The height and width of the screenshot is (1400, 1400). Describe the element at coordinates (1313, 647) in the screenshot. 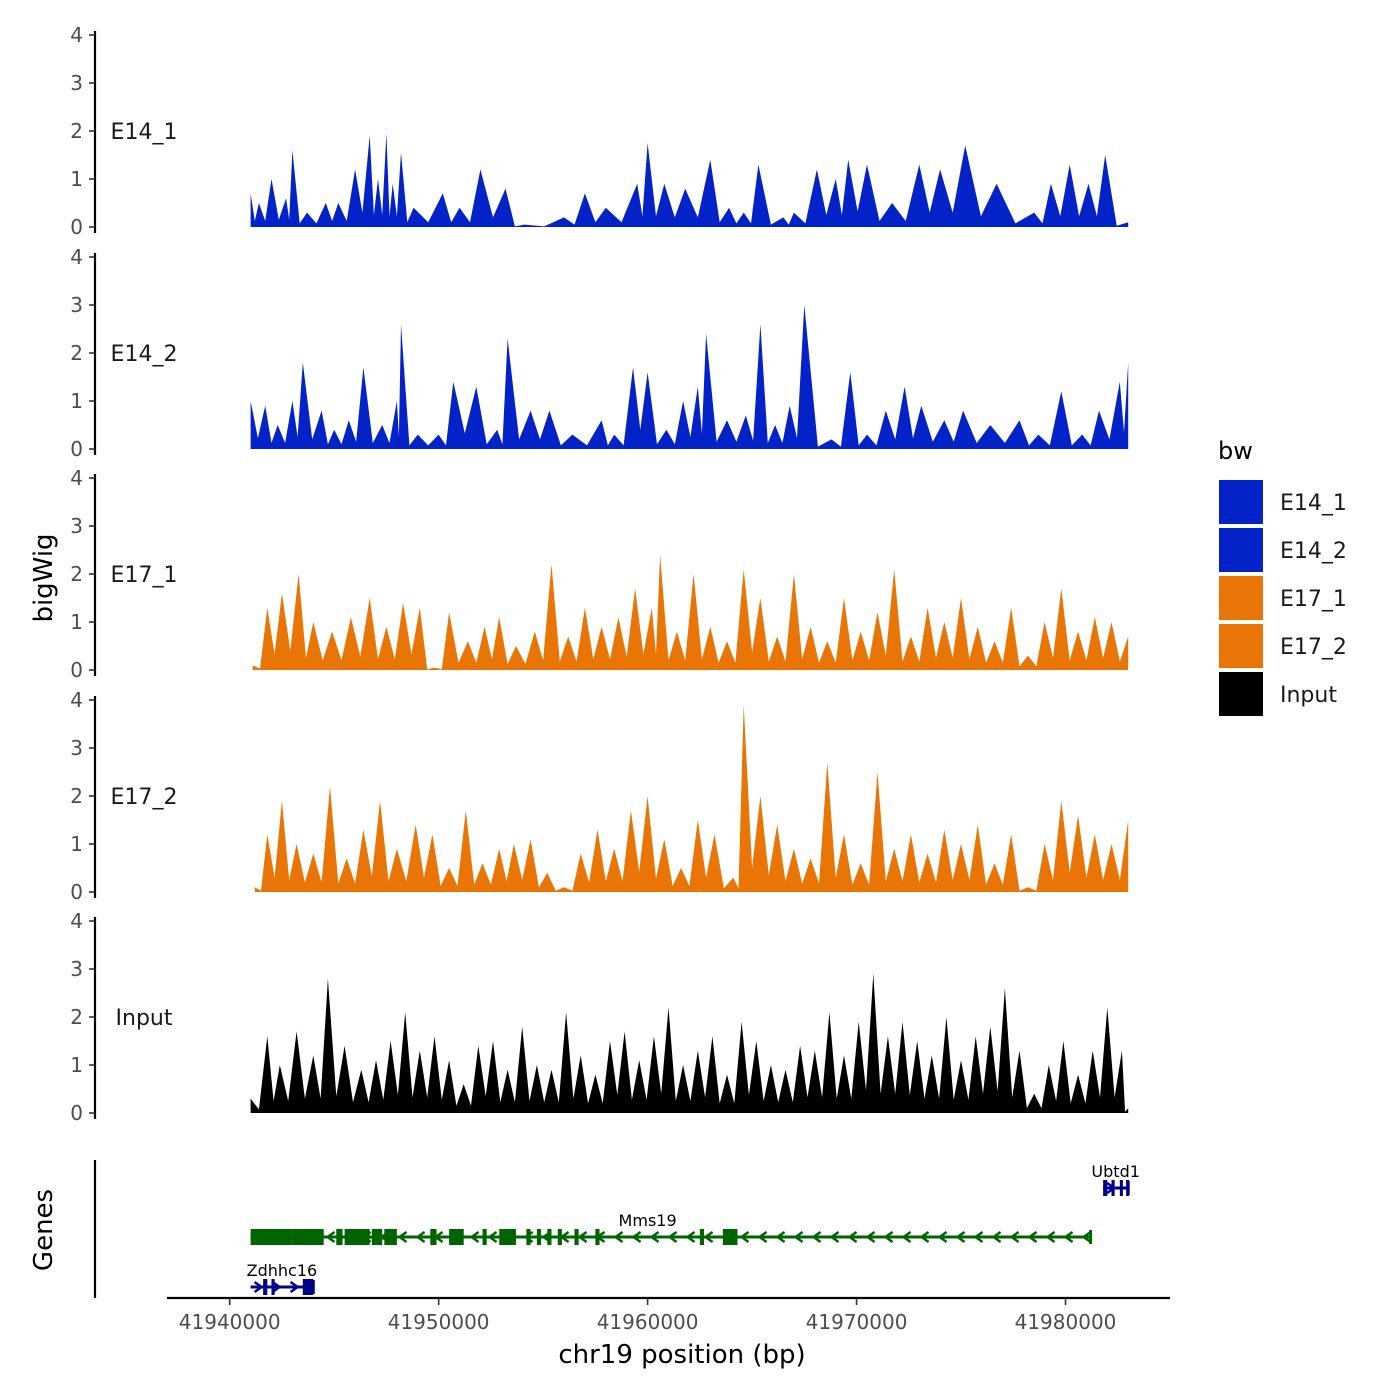

I see `legend-label: E17_2` at that location.